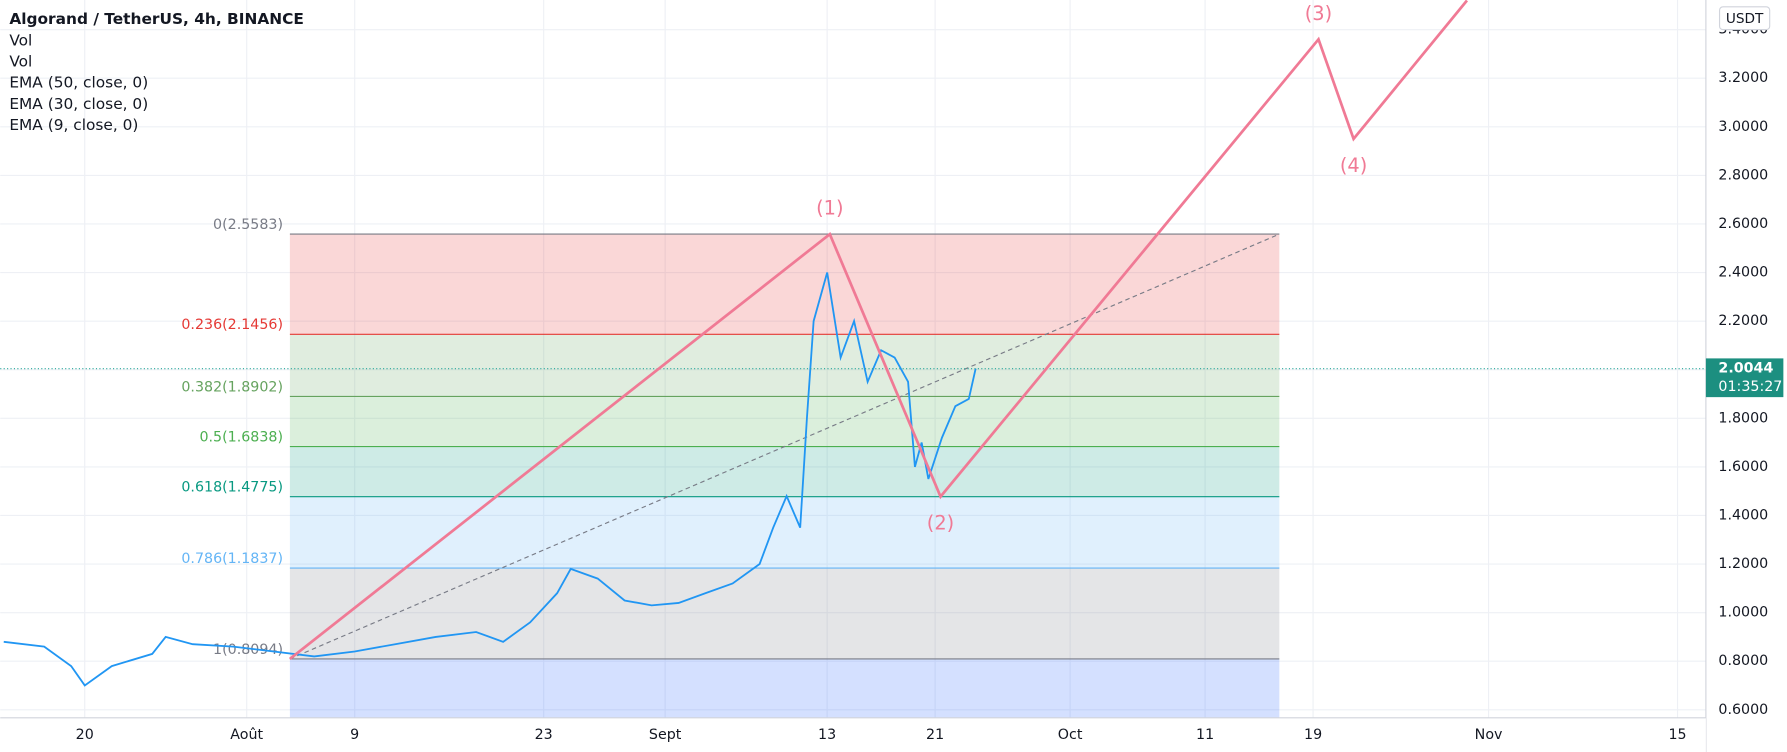 This screenshot has height=752, width=1787. What do you see at coordinates (1743, 613) in the screenshot?
I see `y-tick-label: 1.0000` at bounding box center [1743, 613].